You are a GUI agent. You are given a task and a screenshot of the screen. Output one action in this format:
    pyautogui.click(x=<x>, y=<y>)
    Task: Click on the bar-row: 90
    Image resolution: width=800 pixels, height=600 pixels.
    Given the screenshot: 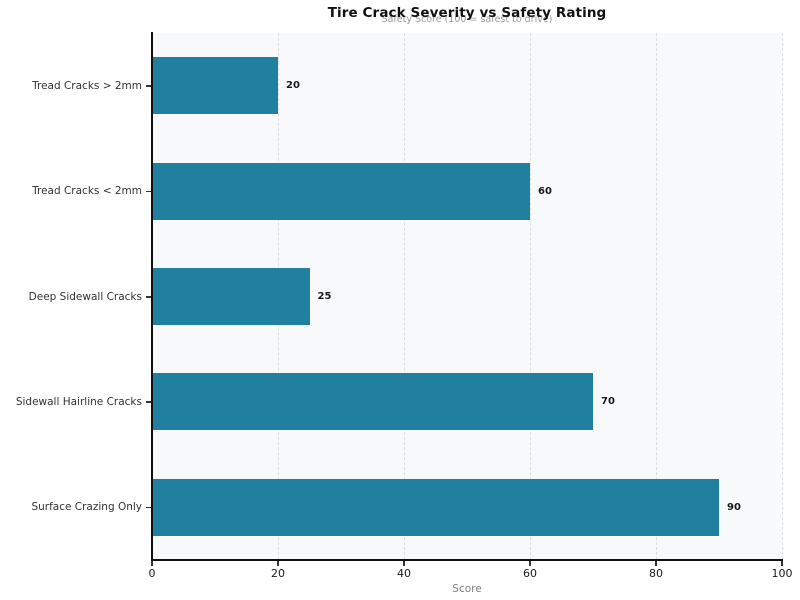 What is the action you would take?
    pyautogui.click(x=467, y=507)
    